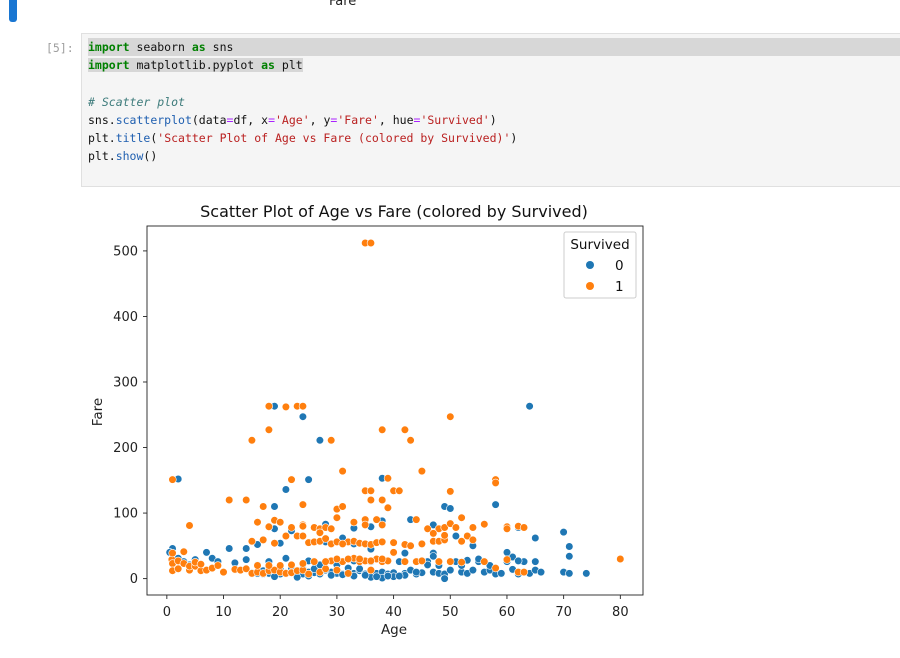 This screenshot has width=900, height=658. I want to click on code-line: # Scatter plot, so click(302, 102).